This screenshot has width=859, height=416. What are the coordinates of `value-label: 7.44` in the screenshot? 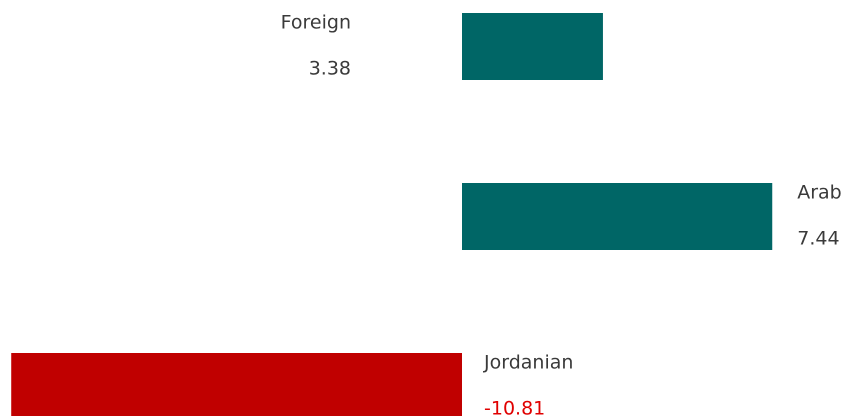 It's located at (818, 239).